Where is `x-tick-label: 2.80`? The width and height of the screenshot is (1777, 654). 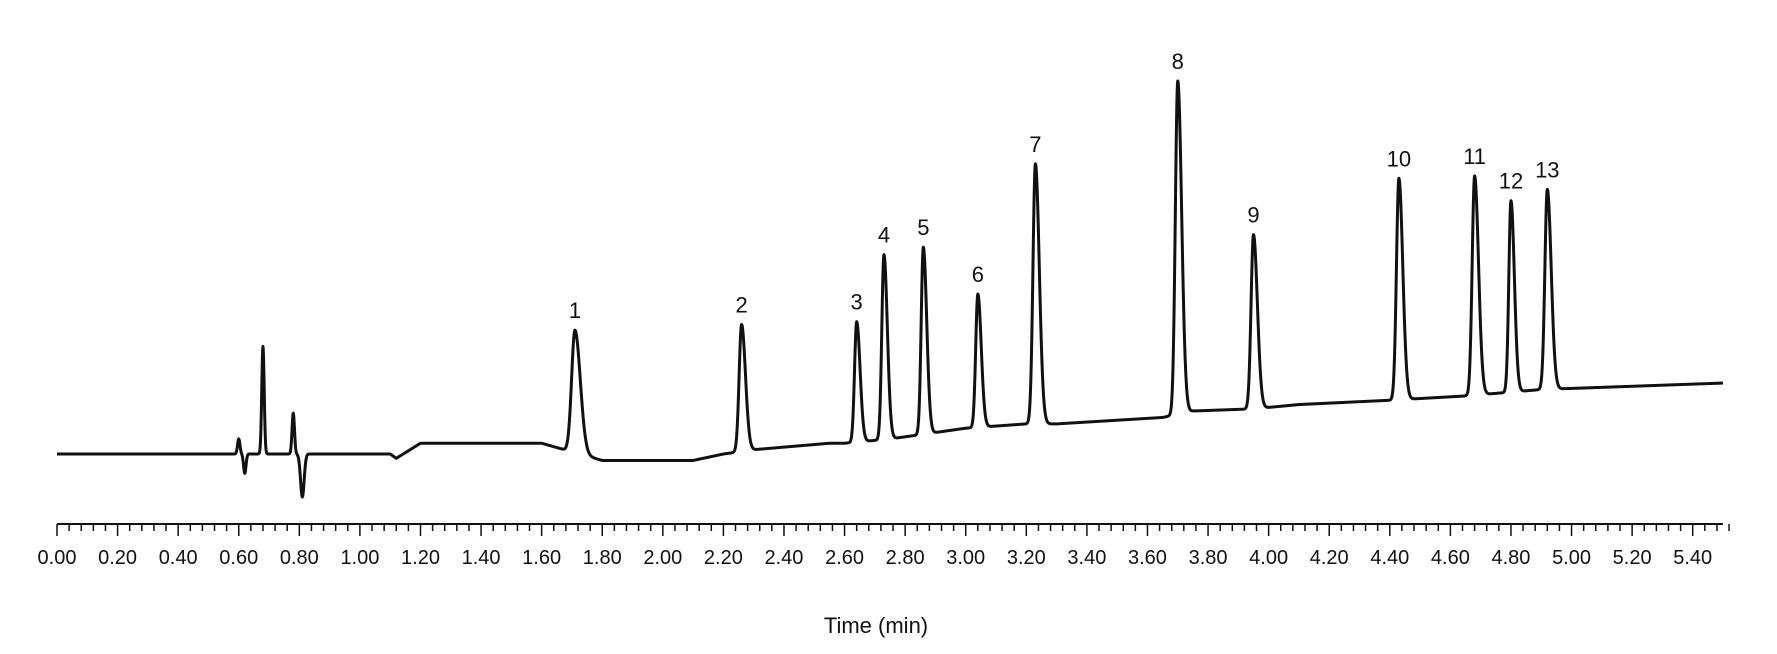 x-tick-label: 2.80 is located at coordinates (905, 558).